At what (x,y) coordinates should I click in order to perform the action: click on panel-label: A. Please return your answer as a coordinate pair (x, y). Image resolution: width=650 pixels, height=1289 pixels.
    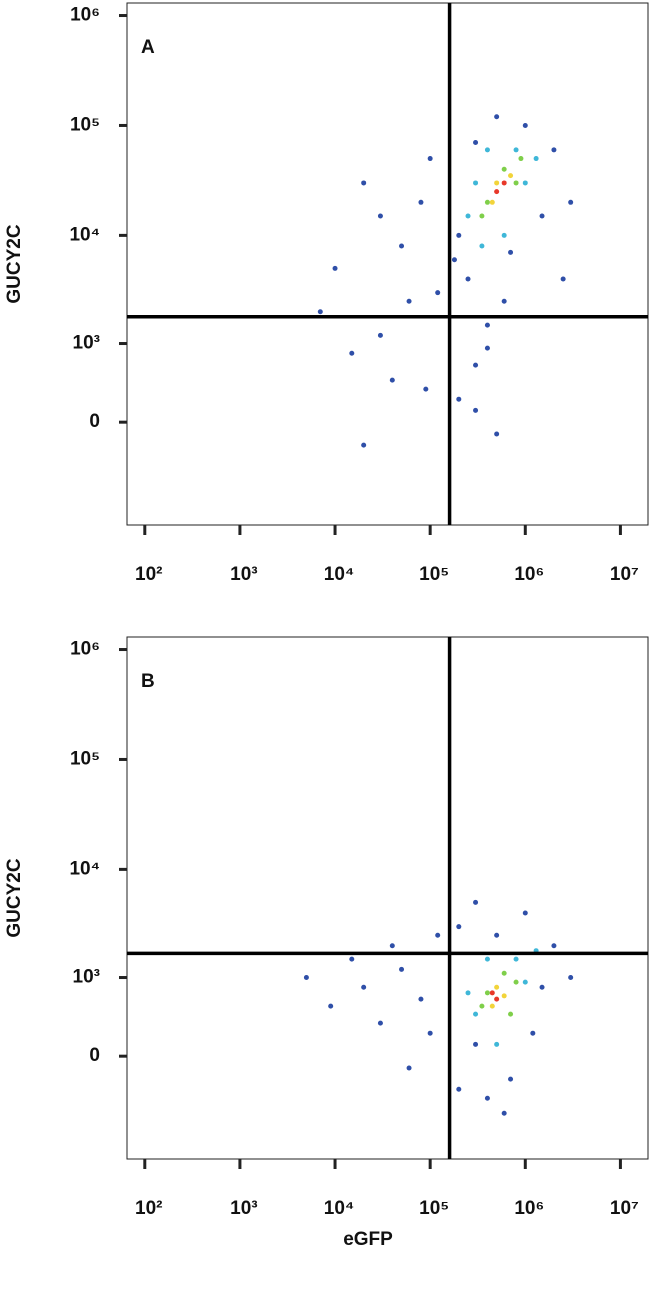
    Looking at the image, I should click on (148, 47).